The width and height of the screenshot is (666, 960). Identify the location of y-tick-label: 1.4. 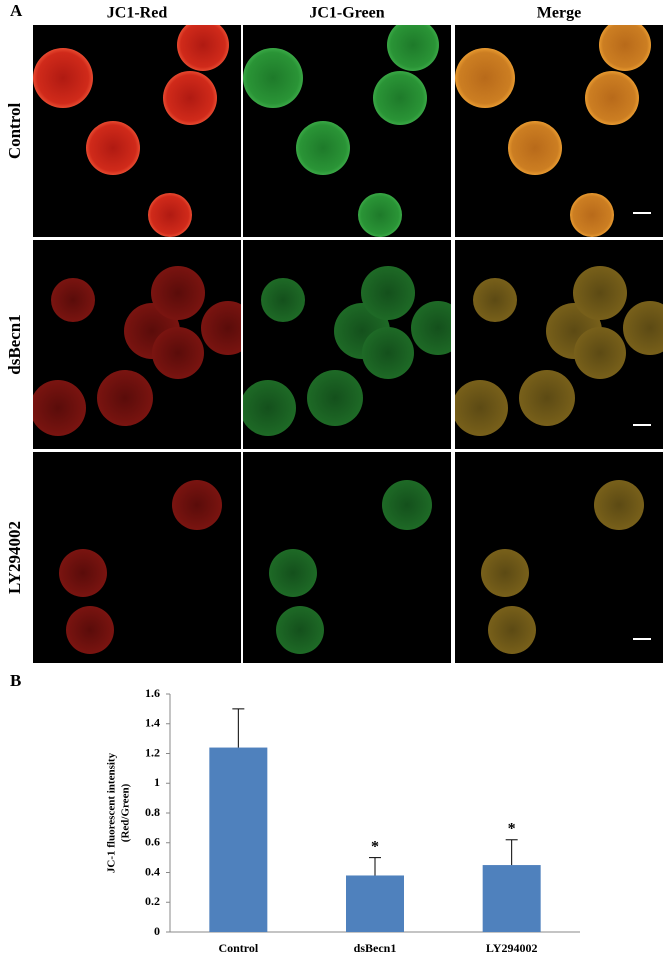
(152, 723).